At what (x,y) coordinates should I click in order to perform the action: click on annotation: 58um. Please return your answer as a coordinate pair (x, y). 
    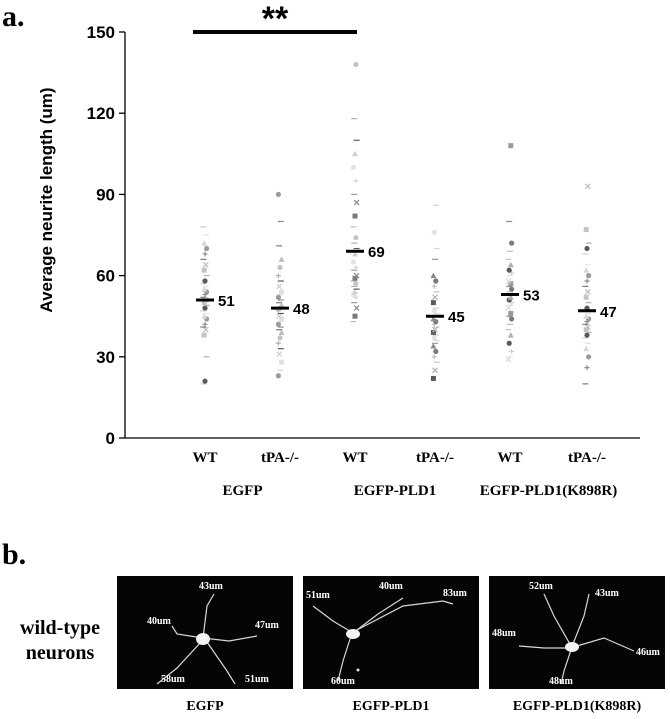
    Looking at the image, I should click on (173, 679).